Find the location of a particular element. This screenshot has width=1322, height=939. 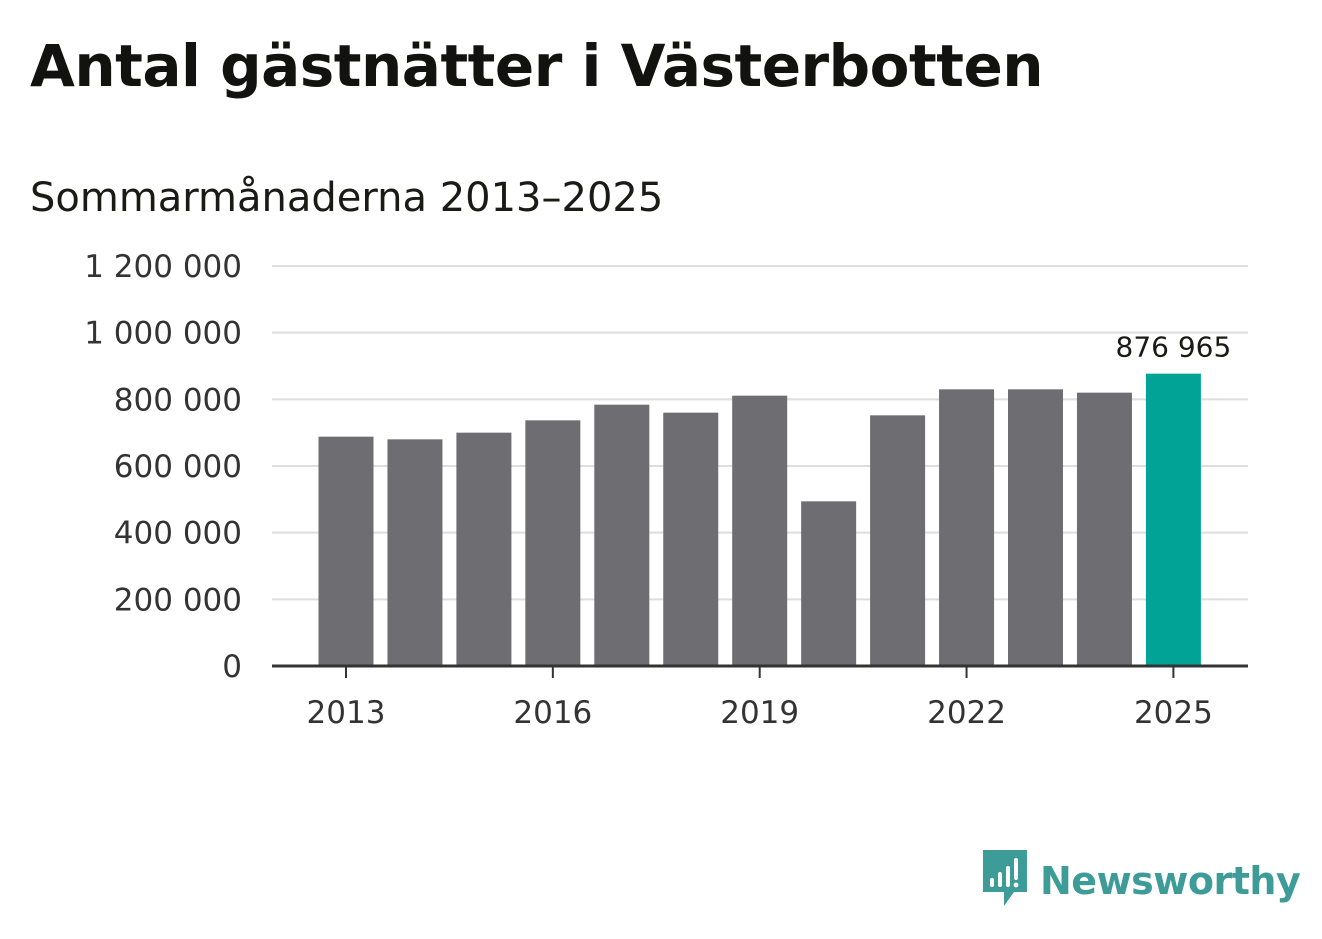

x-axis is located at coordinates (760, 671).